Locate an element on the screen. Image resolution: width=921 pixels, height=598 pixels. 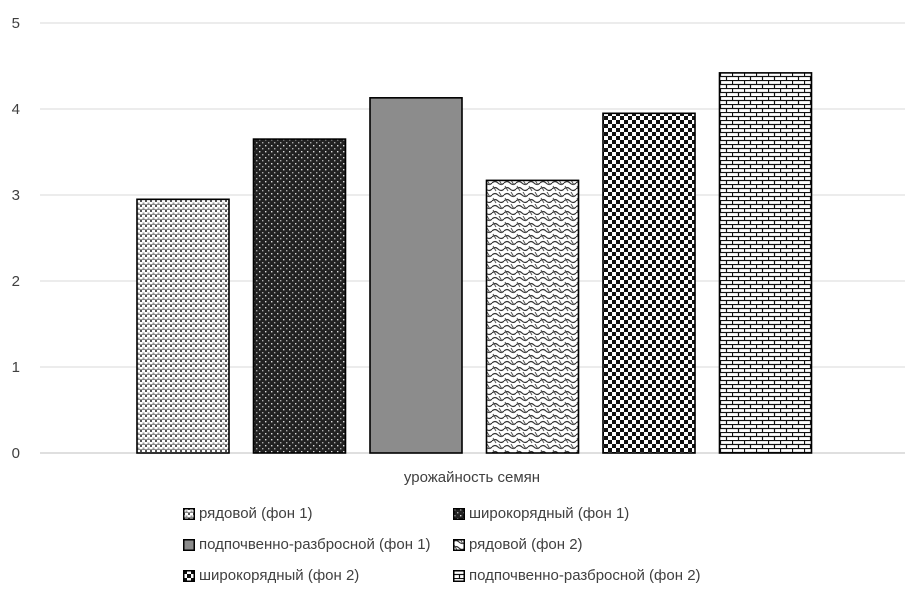
legend-label: рядовой (фон 2) is located at coordinates (526, 544).